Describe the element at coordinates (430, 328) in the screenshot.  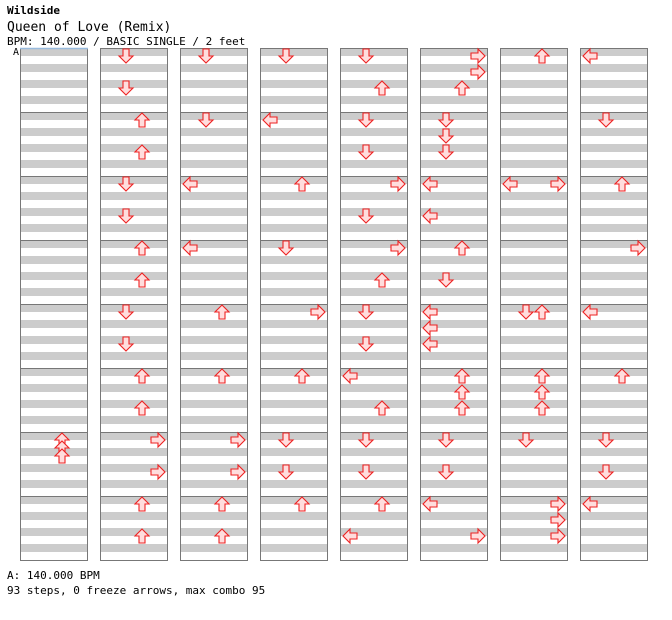
I see `arrow-left-icon` at that location.